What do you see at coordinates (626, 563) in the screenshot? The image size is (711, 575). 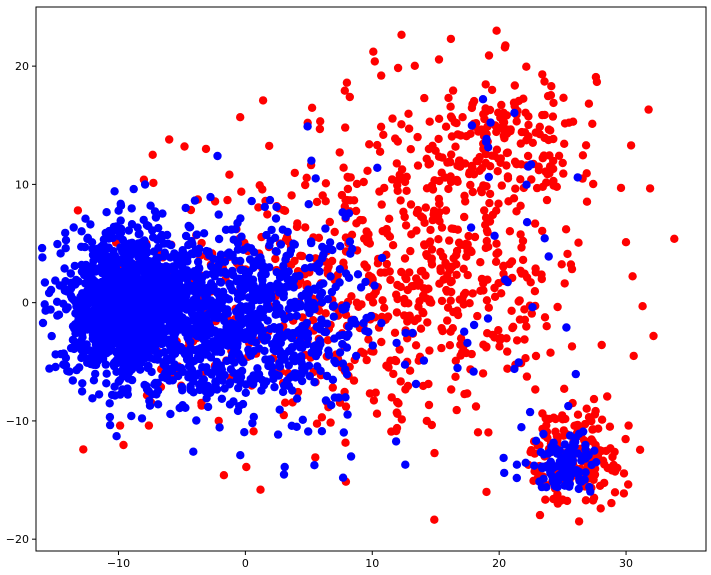 I see `x-tick-label: 30` at bounding box center [626, 563].